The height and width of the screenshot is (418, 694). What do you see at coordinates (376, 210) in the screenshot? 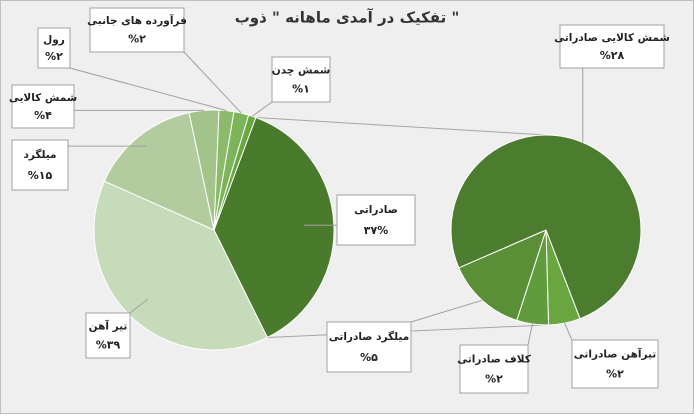
I see `category-label: صادراتی` at bounding box center [376, 210].